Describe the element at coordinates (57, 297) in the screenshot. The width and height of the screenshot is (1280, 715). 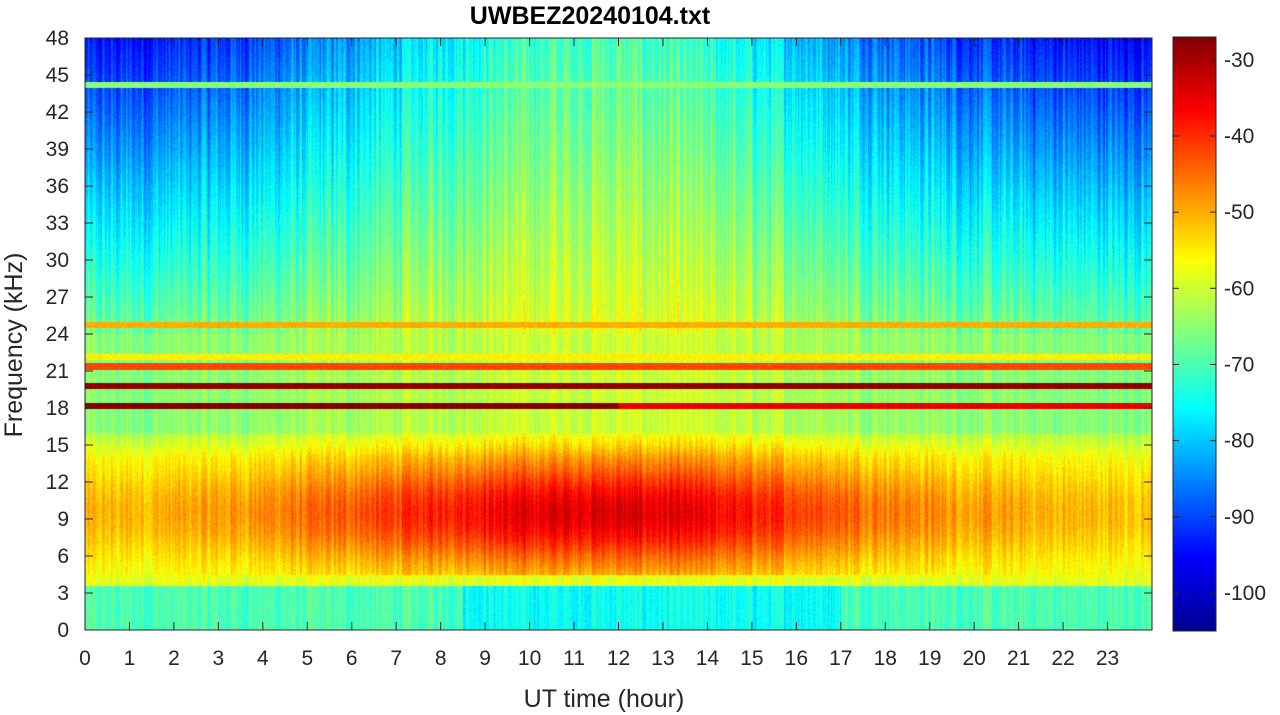
I see `y-tick-label: 27` at that location.